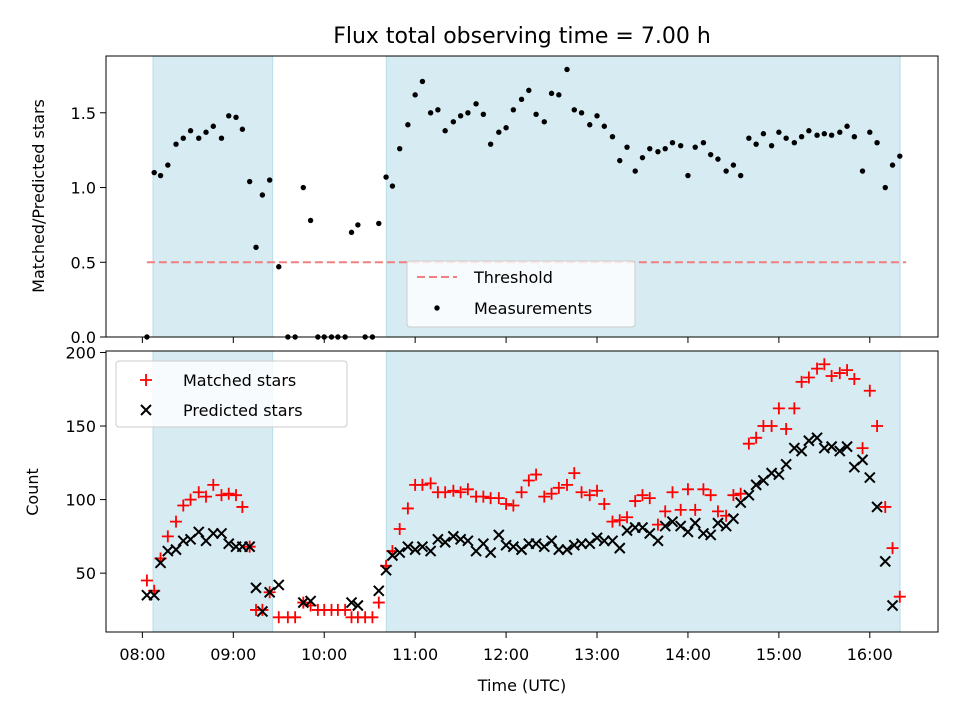 This screenshot has height=720, width=960. I want to click on legend-box, so click(231, 394).